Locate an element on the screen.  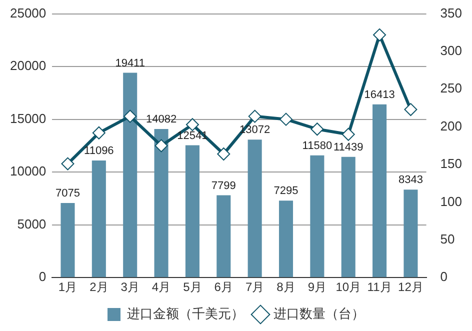
data-label: 14082 is located at coordinates (161, 120).